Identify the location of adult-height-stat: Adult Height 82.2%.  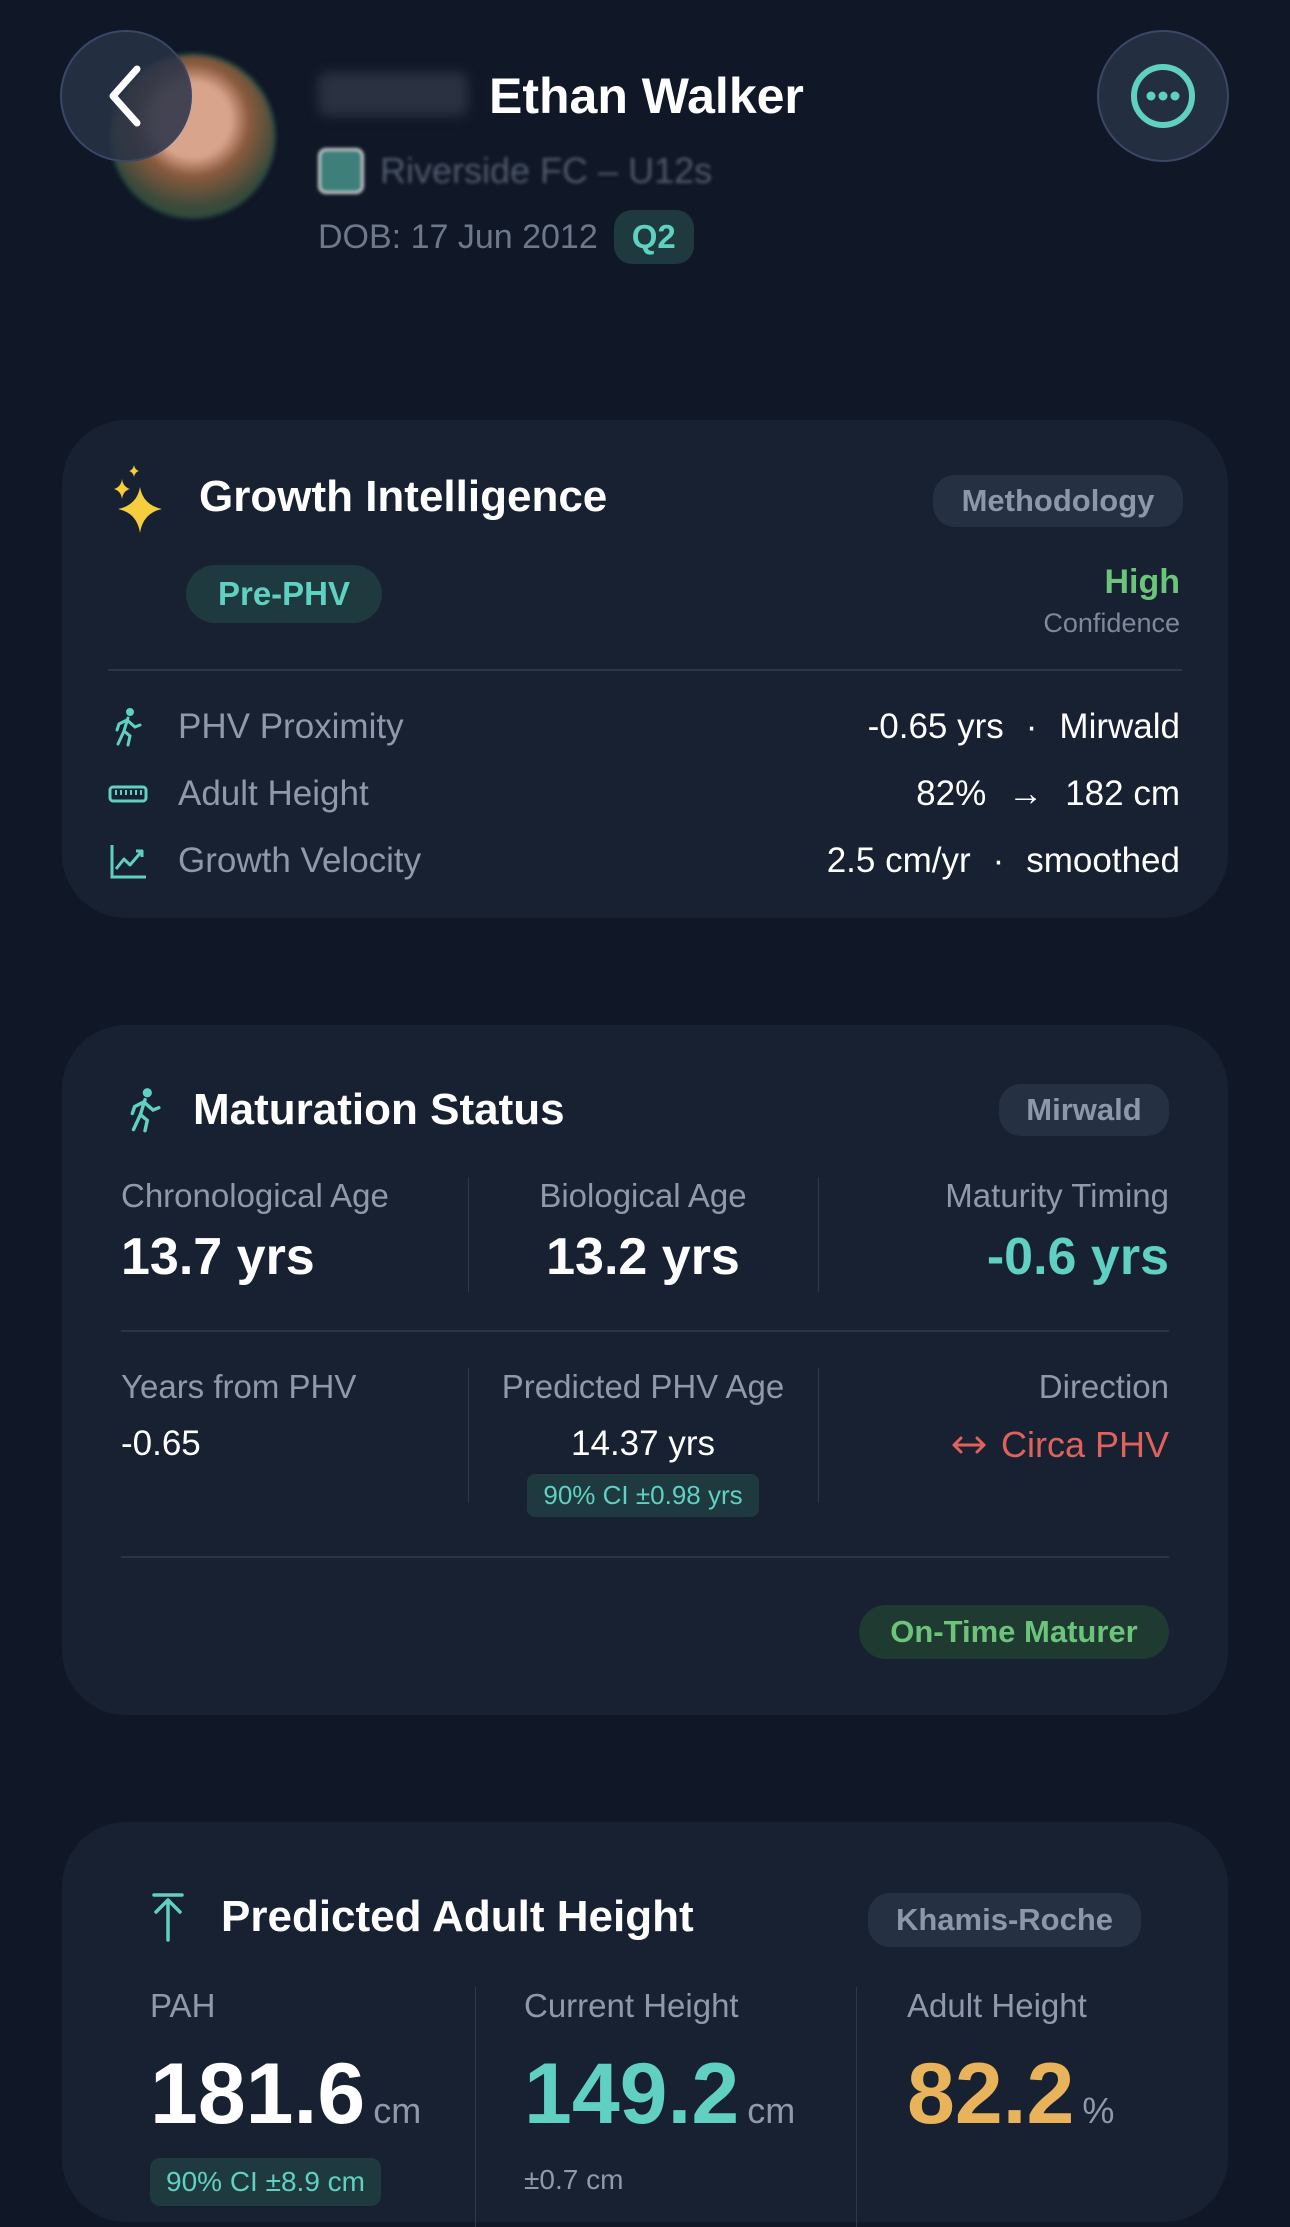
(1010, 2065).